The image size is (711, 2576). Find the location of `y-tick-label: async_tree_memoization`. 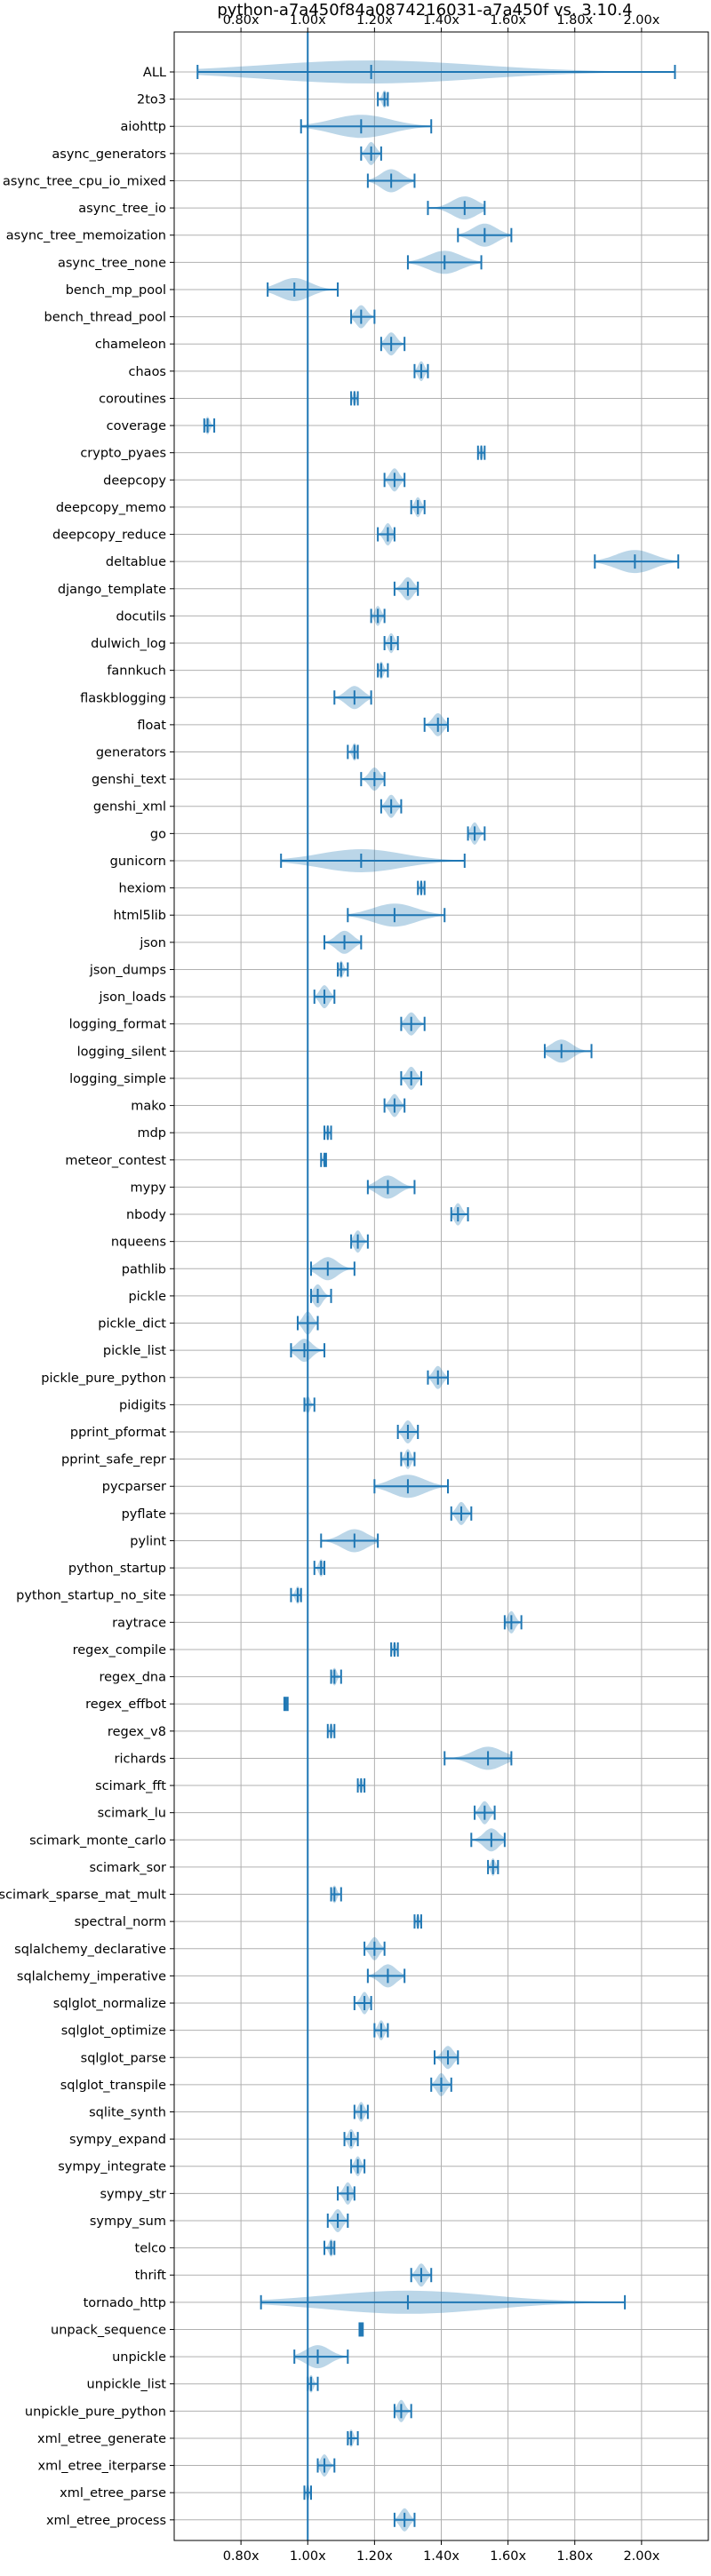

y-tick-label: async_tree_memoization is located at coordinates (86, 236).